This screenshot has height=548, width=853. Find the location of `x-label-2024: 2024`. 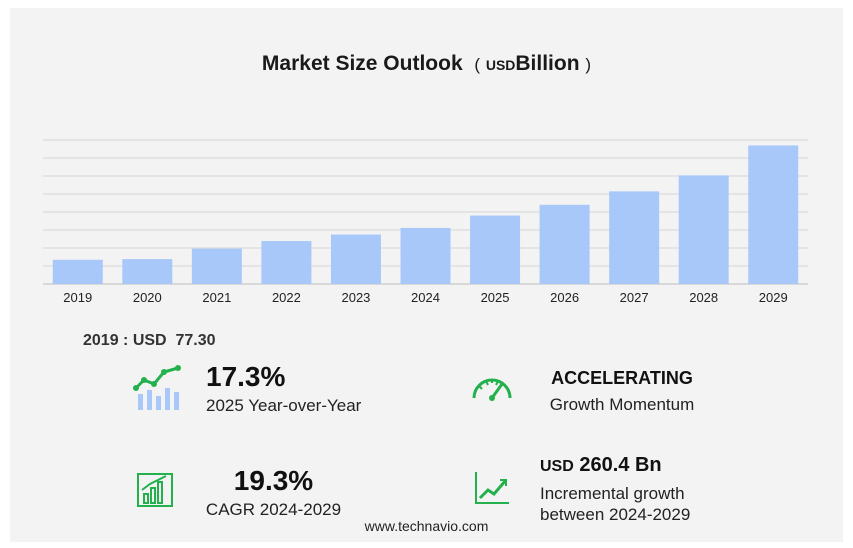

x-label-2024: 2024 is located at coordinates (425, 297).